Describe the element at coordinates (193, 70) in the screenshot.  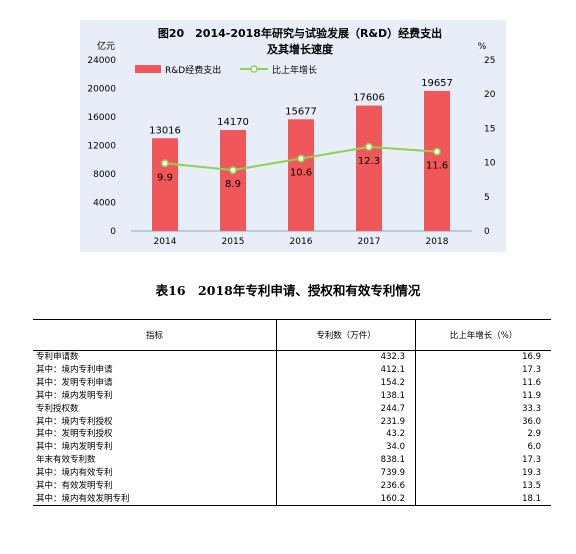
I see `legend-bar-label: R&D经费支出` at that location.